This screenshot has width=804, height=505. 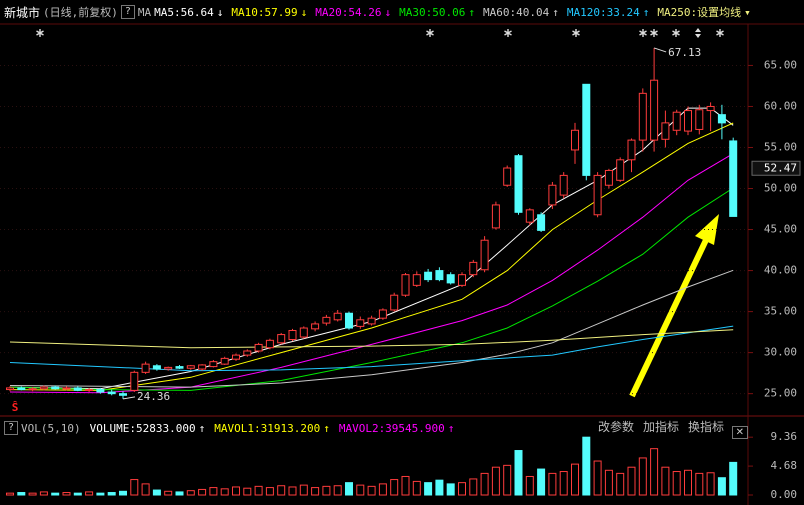 What do you see at coordinates (80, 12) in the screenshot?
I see `subtitle: (日线,前复权)` at bounding box center [80, 12].